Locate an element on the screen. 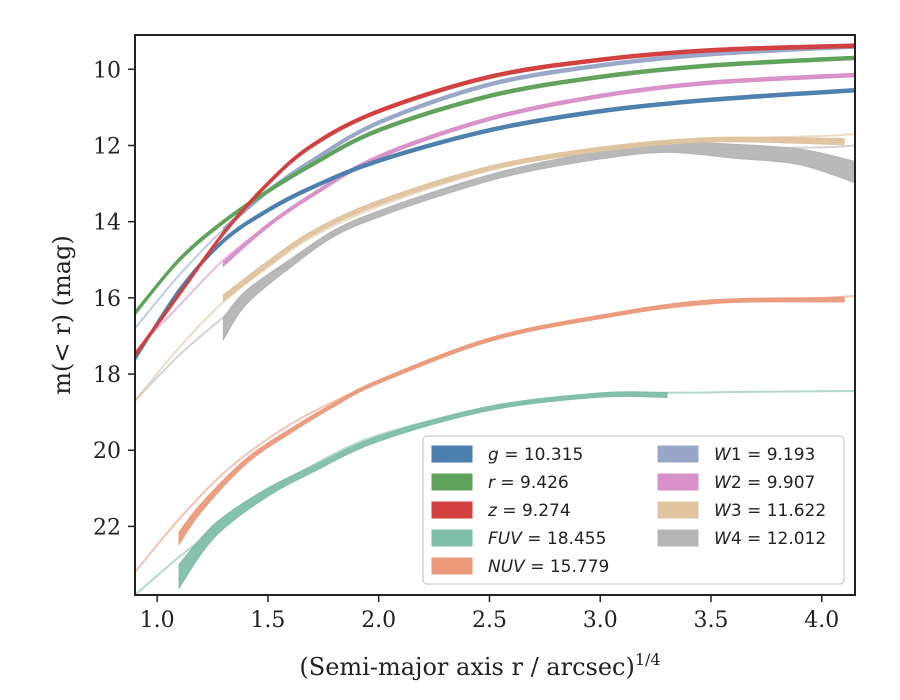 This screenshot has width=900, height=700. legend-swatch-fuv is located at coordinates (452, 538).